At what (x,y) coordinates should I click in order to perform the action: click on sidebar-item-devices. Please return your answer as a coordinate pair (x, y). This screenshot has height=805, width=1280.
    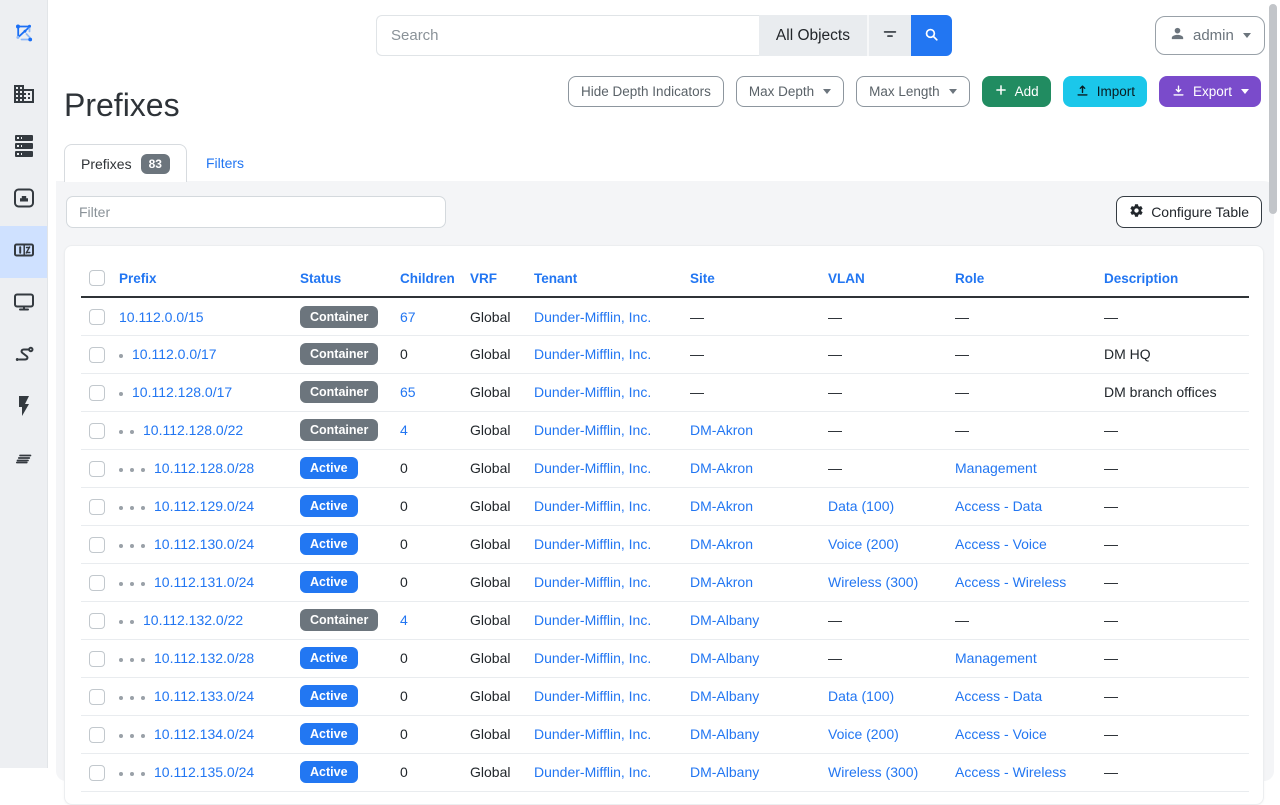
    Looking at the image, I should click on (23, 148).